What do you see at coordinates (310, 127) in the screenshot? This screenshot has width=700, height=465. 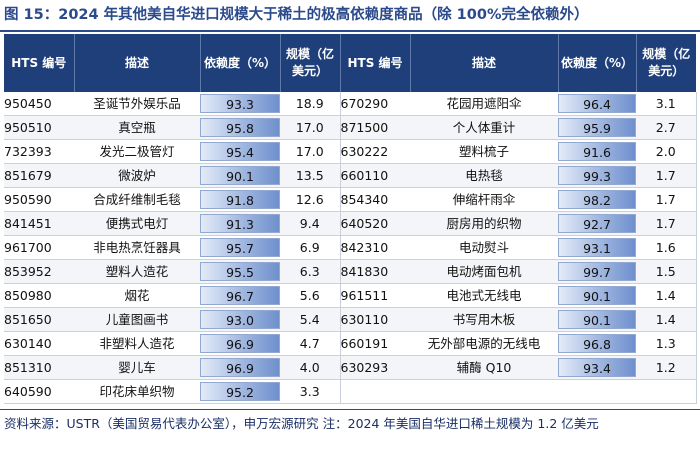 I see `import-size-left: 17.0` at bounding box center [310, 127].